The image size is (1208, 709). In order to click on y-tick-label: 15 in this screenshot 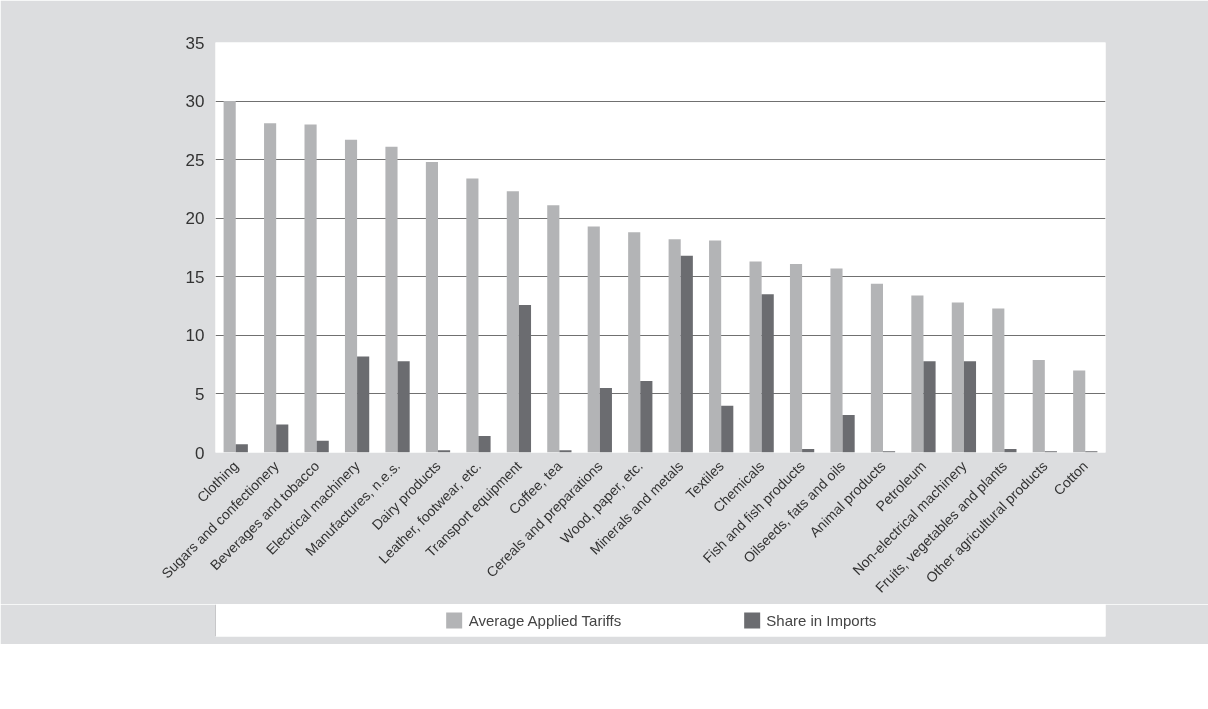, I will do `click(195, 277)`.